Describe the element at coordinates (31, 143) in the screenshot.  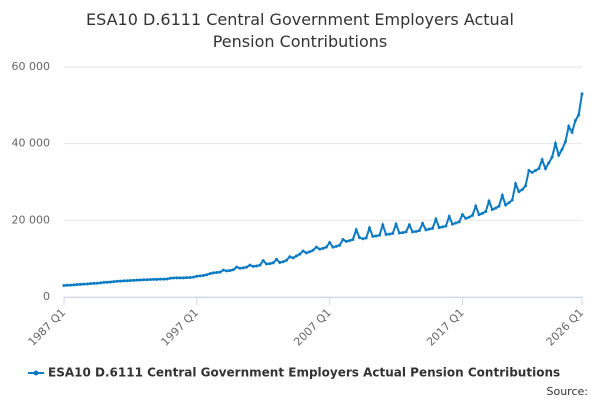
I see `y-tick-label: 40 000` at that location.